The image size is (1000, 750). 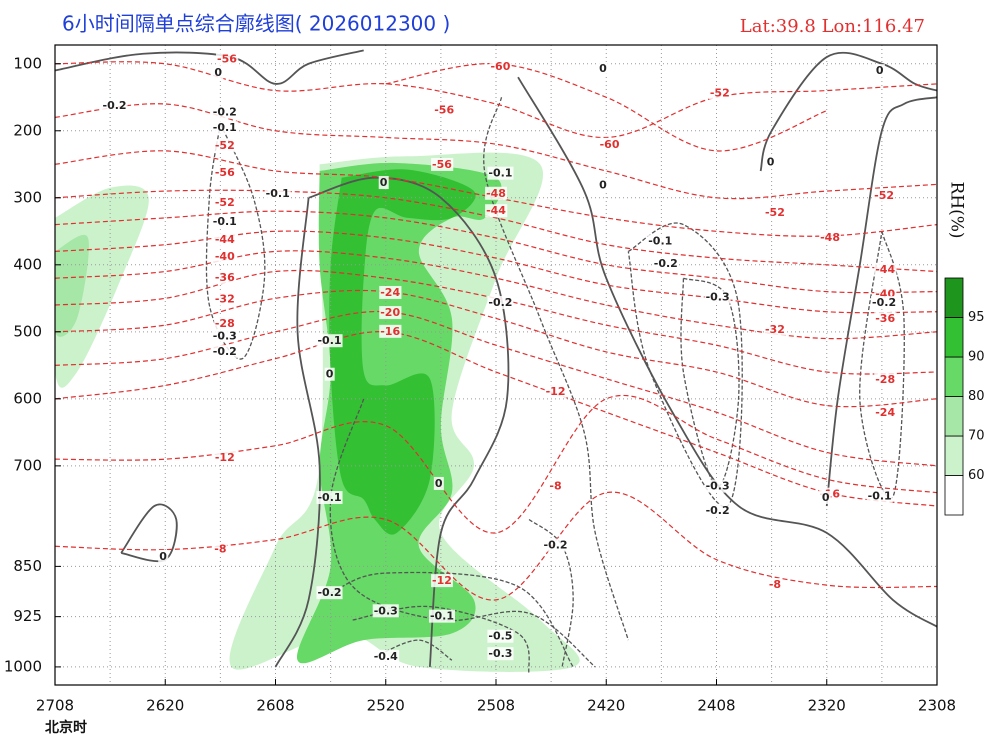 I want to click on y-tick-label: 100, so click(x=27, y=63).